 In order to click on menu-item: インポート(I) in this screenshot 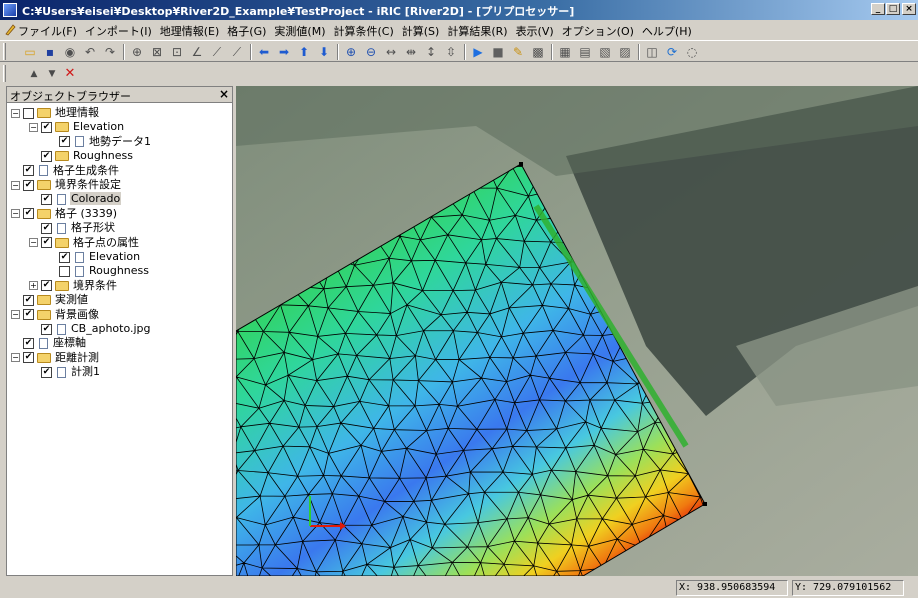, I will do `click(118, 31)`.